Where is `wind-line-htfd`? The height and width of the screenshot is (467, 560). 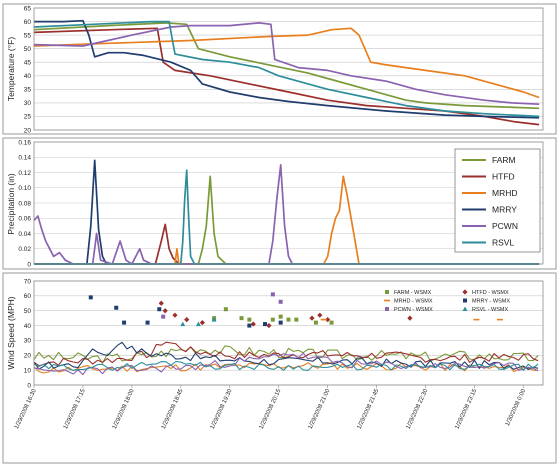 wind-line-htfd is located at coordinates (286, 354).